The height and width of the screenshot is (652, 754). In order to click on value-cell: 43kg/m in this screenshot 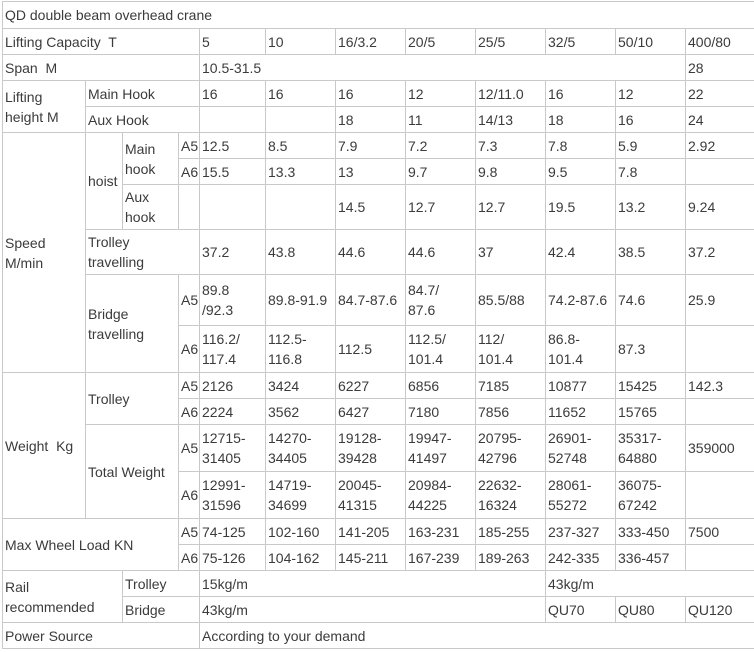, I will do `click(372, 609)`.